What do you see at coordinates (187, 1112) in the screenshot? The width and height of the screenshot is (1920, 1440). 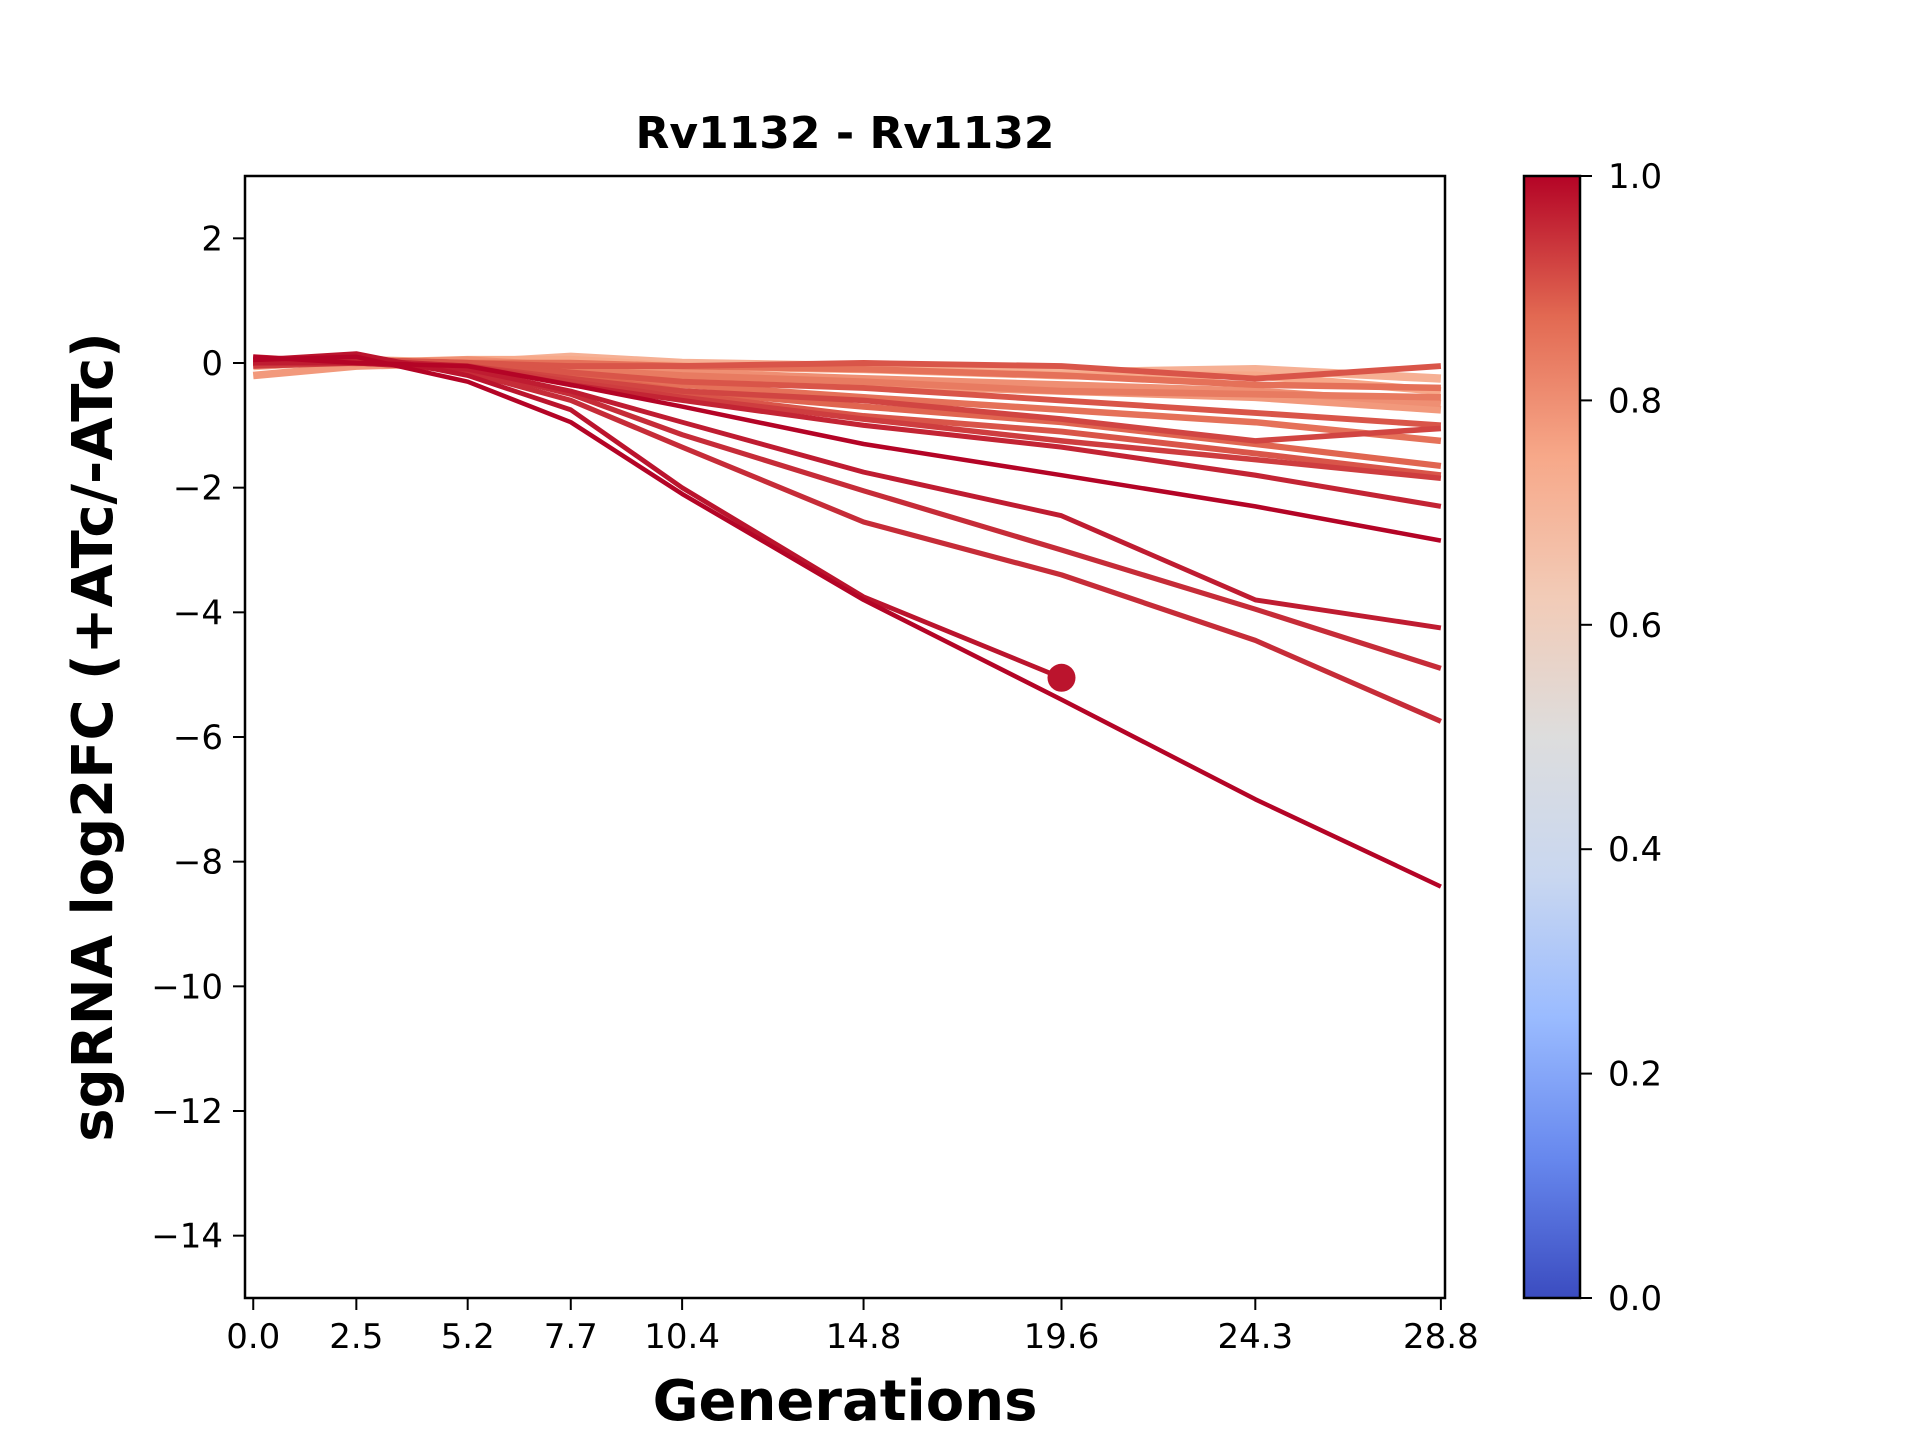 I see `y-tick-label: −12` at bounding box center [187, 1112].